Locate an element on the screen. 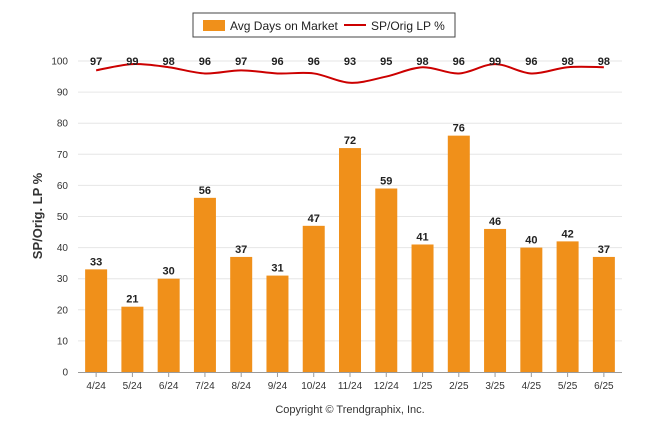  x-tick-label: 3/25 is located at coordinates (495, 386).